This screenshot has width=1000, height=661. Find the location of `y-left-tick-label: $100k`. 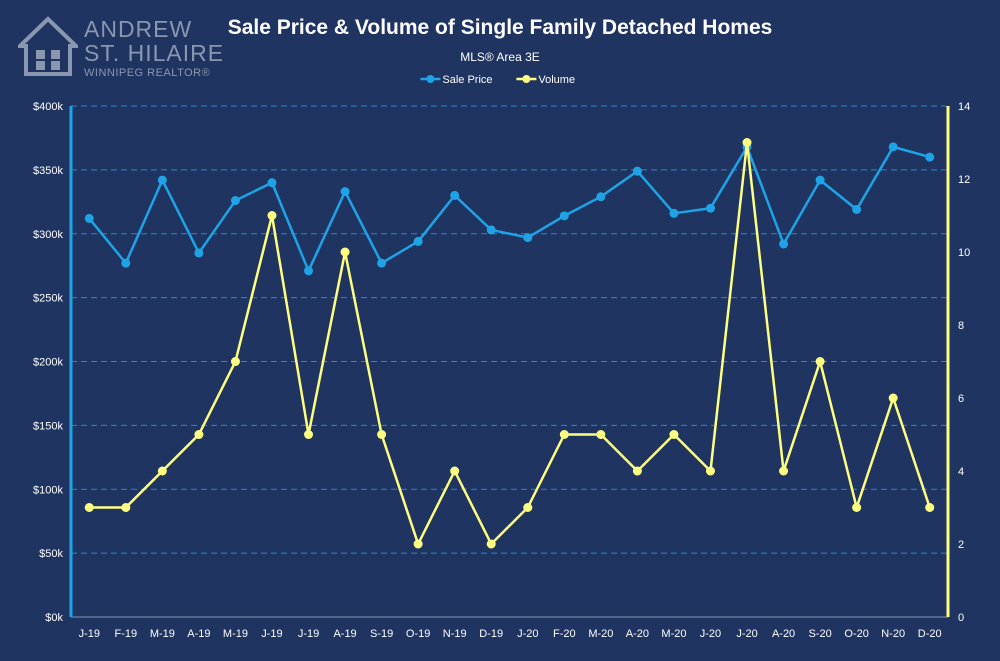

y-left-tick-label: $100k is located at coordinates (48, 490).